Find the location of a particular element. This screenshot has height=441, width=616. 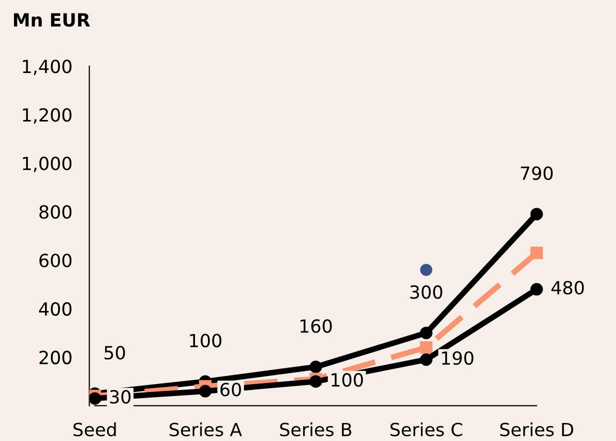

y-tick-label: 600 is located at coordinates (55, 261).